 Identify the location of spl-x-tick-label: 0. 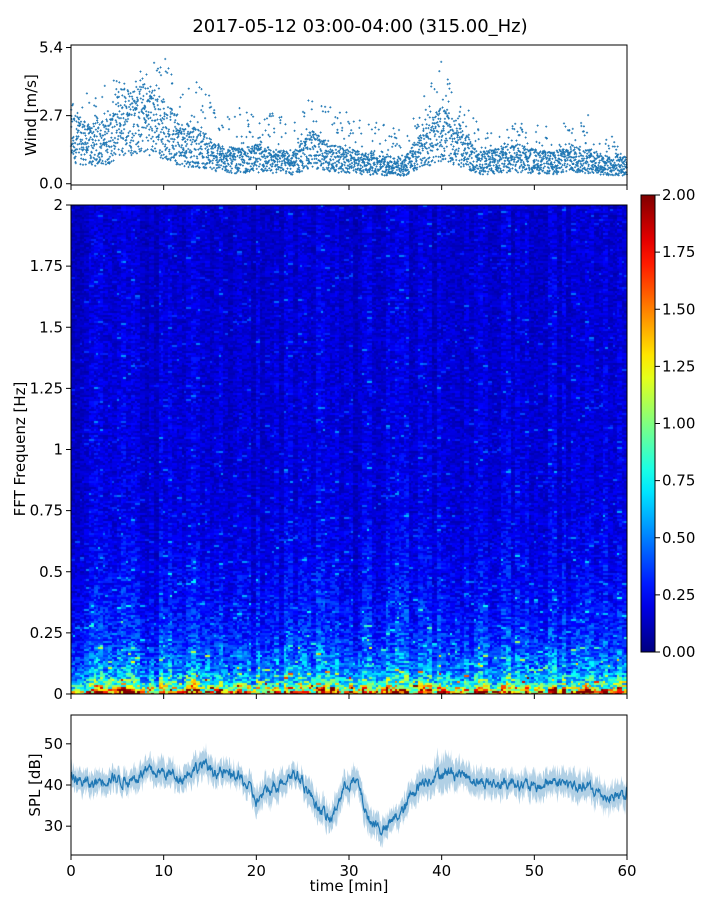
(71, 871).